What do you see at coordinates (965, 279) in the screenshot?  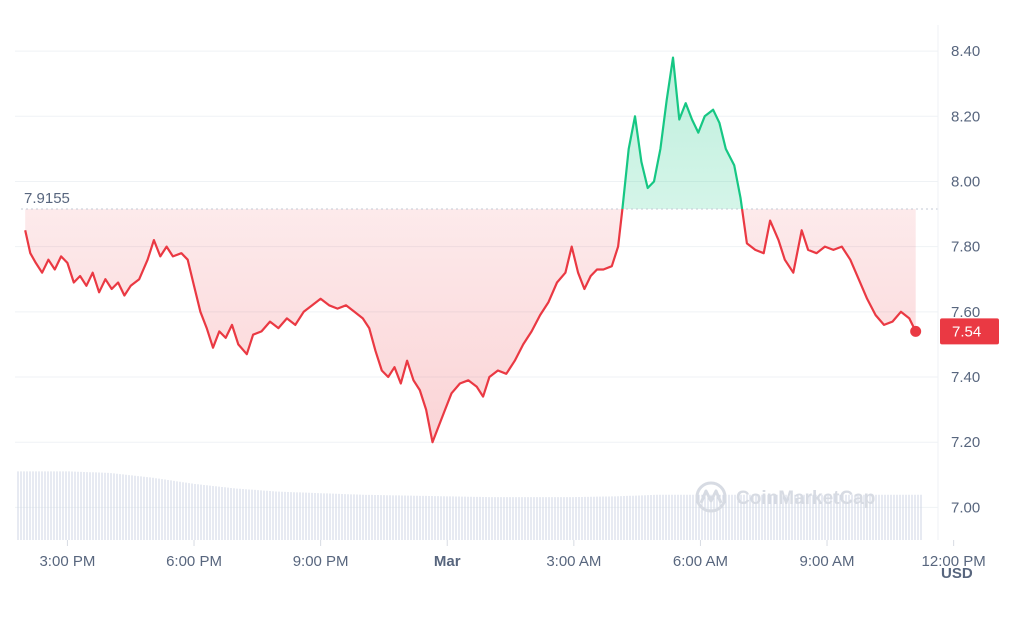 I see `y-axis: 7.00 7.20 7.40 7.60 7.80 8.00 8.20 8.40` at bounding box center [965, 279].